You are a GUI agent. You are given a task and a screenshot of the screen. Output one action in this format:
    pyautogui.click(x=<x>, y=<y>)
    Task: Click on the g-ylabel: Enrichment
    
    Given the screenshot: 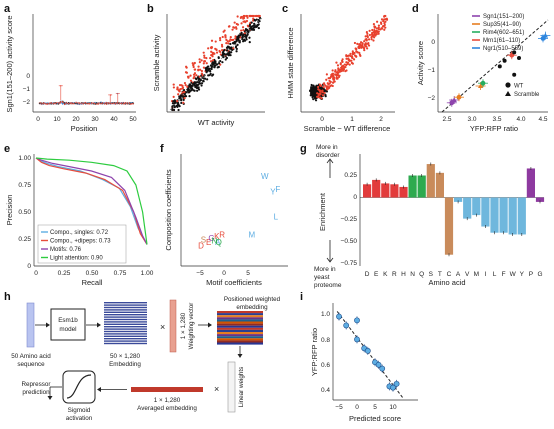 What is the action you would take?
    pyautogui.click(x=322, y=211)
    